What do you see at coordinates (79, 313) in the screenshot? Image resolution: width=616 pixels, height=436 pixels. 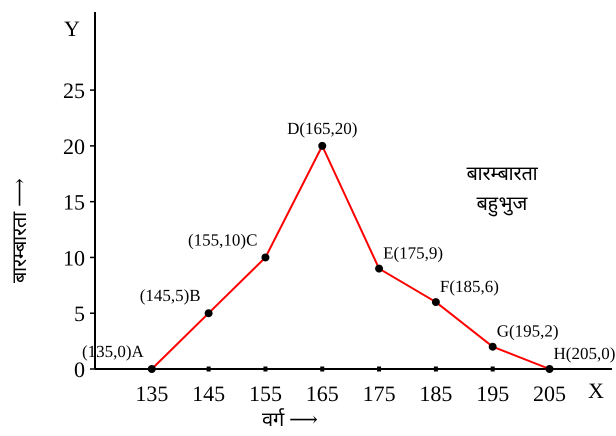 I see `y-tick-label: 5` at bounding box center [79, 313].